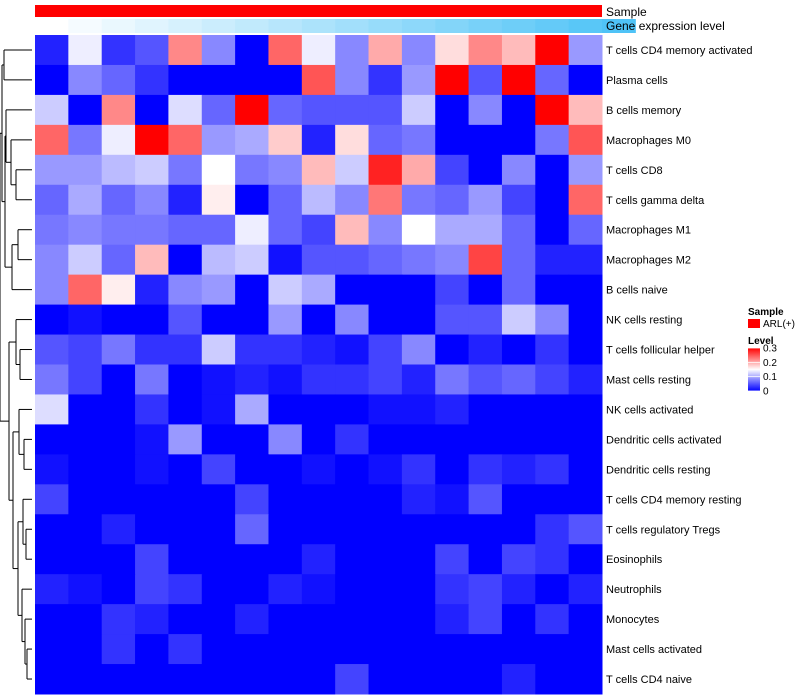 The height and width of the screenshot is (700, 800). What do you see at coordinates (754, 323) in the screenshot?
I see `legend-sample-swatch` at bounding box center [754, 323].